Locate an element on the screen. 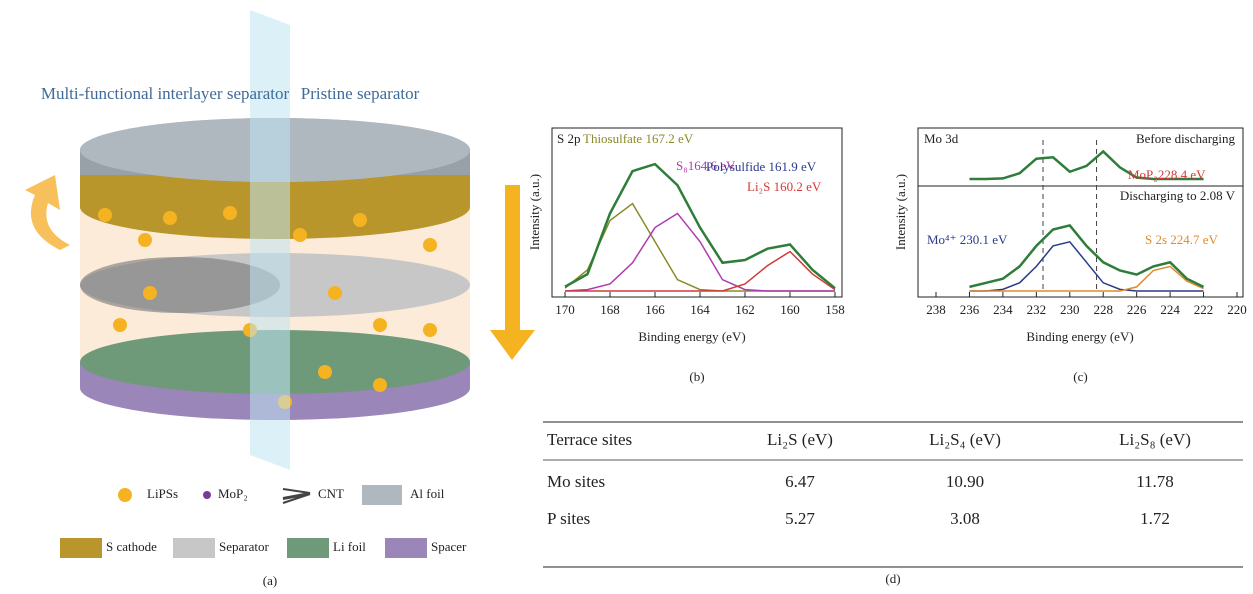 This screenshot has height=594, width=1253. chart-title: S 2p is located at coordinates (568, 138).